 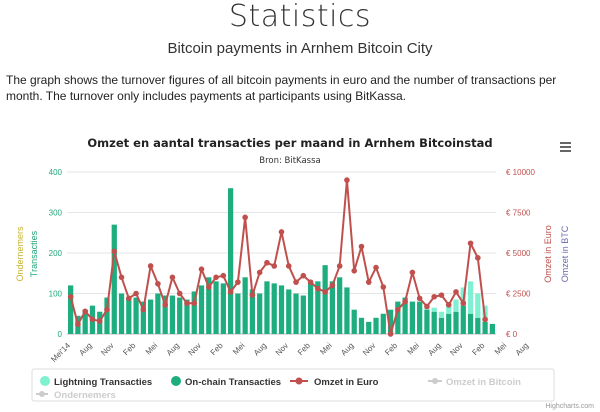 I want to click on legend-item-onchain: On-chain Transacties, so click(x=226, y=382).